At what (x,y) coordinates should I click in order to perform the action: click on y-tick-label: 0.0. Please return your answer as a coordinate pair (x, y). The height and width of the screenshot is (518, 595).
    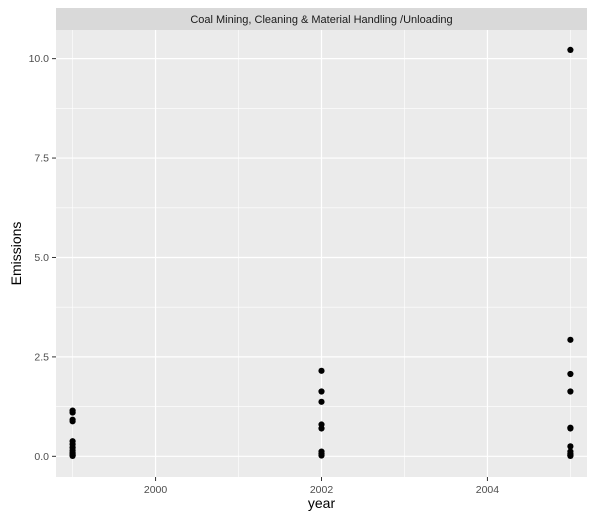
    Looking at the image, I should click on (41, 457).